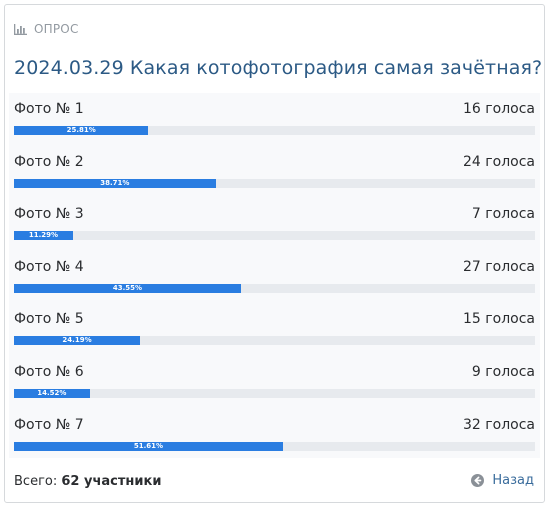 Image resolution: width=551 pixels, height=509 pixels. I want to click on option-percent: 14.52%, so click(52, 393).